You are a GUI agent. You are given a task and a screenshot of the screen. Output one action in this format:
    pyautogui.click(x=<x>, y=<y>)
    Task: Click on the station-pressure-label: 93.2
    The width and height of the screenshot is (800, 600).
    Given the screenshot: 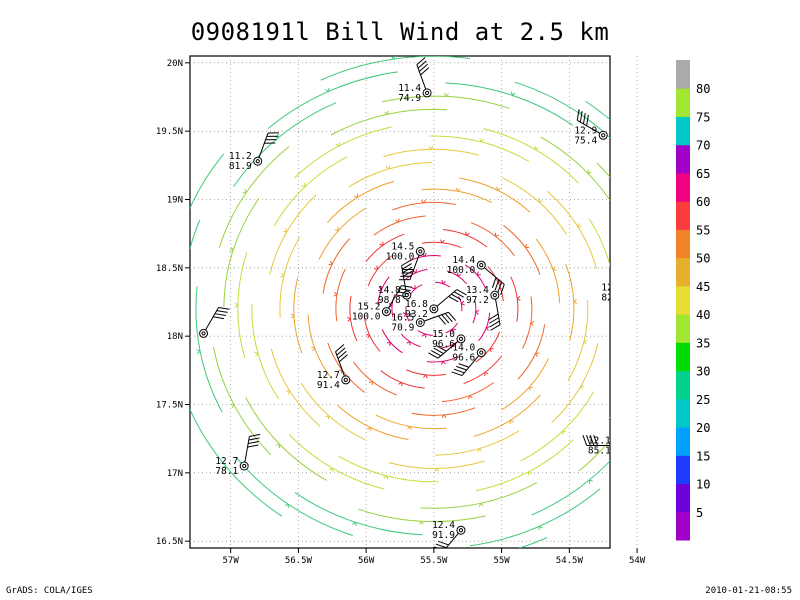 What is the action you would take?
    pyautogui.click(x=416, y=314)
    